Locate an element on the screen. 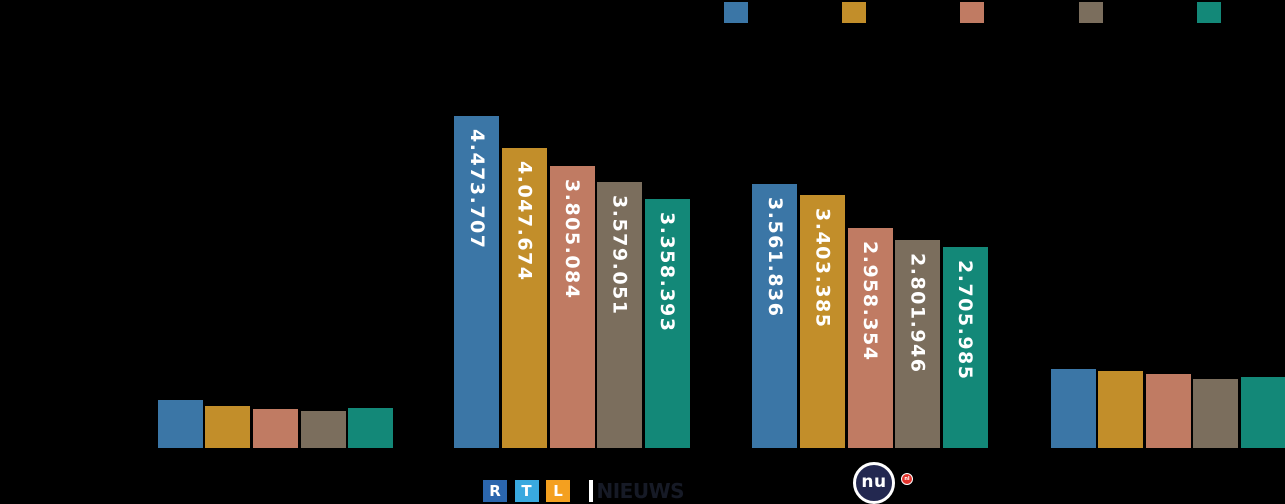 The width and height of the screenshot is (1285, 504). bar: 2.958.354 is located at coordinates (870, 338).